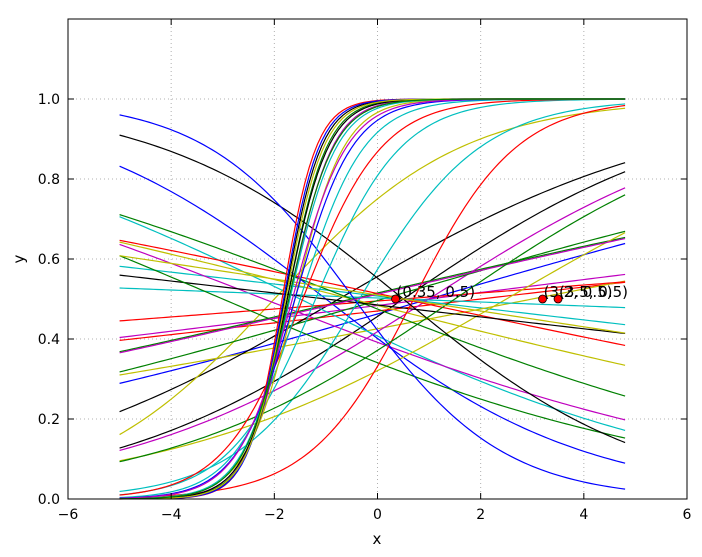 The width and height of the screenshot is (702, 557). I want to click on y-tick-label: 0.2, so click(49, 420).